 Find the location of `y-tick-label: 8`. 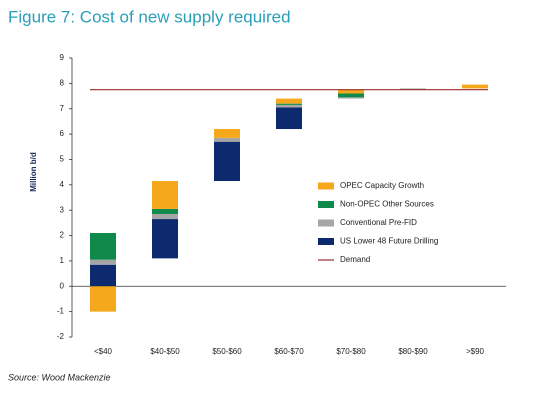

y-tick-label: 8 is located at coordinates (62, 82).